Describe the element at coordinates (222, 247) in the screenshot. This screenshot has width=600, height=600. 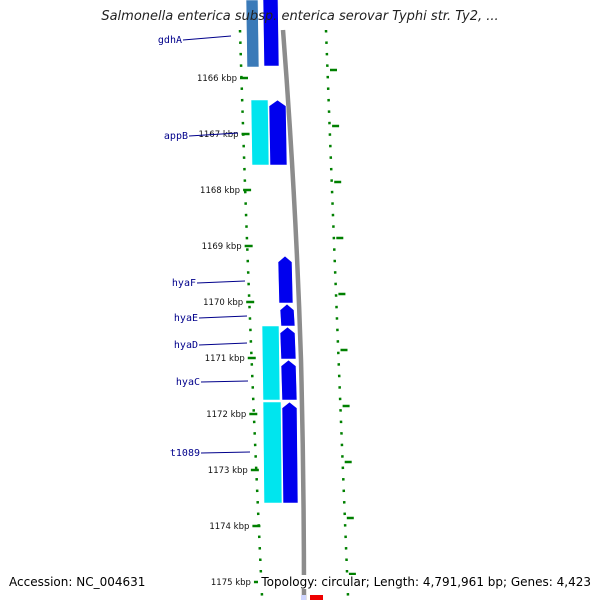
I see `scale-tick-label-3: 1169 kbp` at that location.